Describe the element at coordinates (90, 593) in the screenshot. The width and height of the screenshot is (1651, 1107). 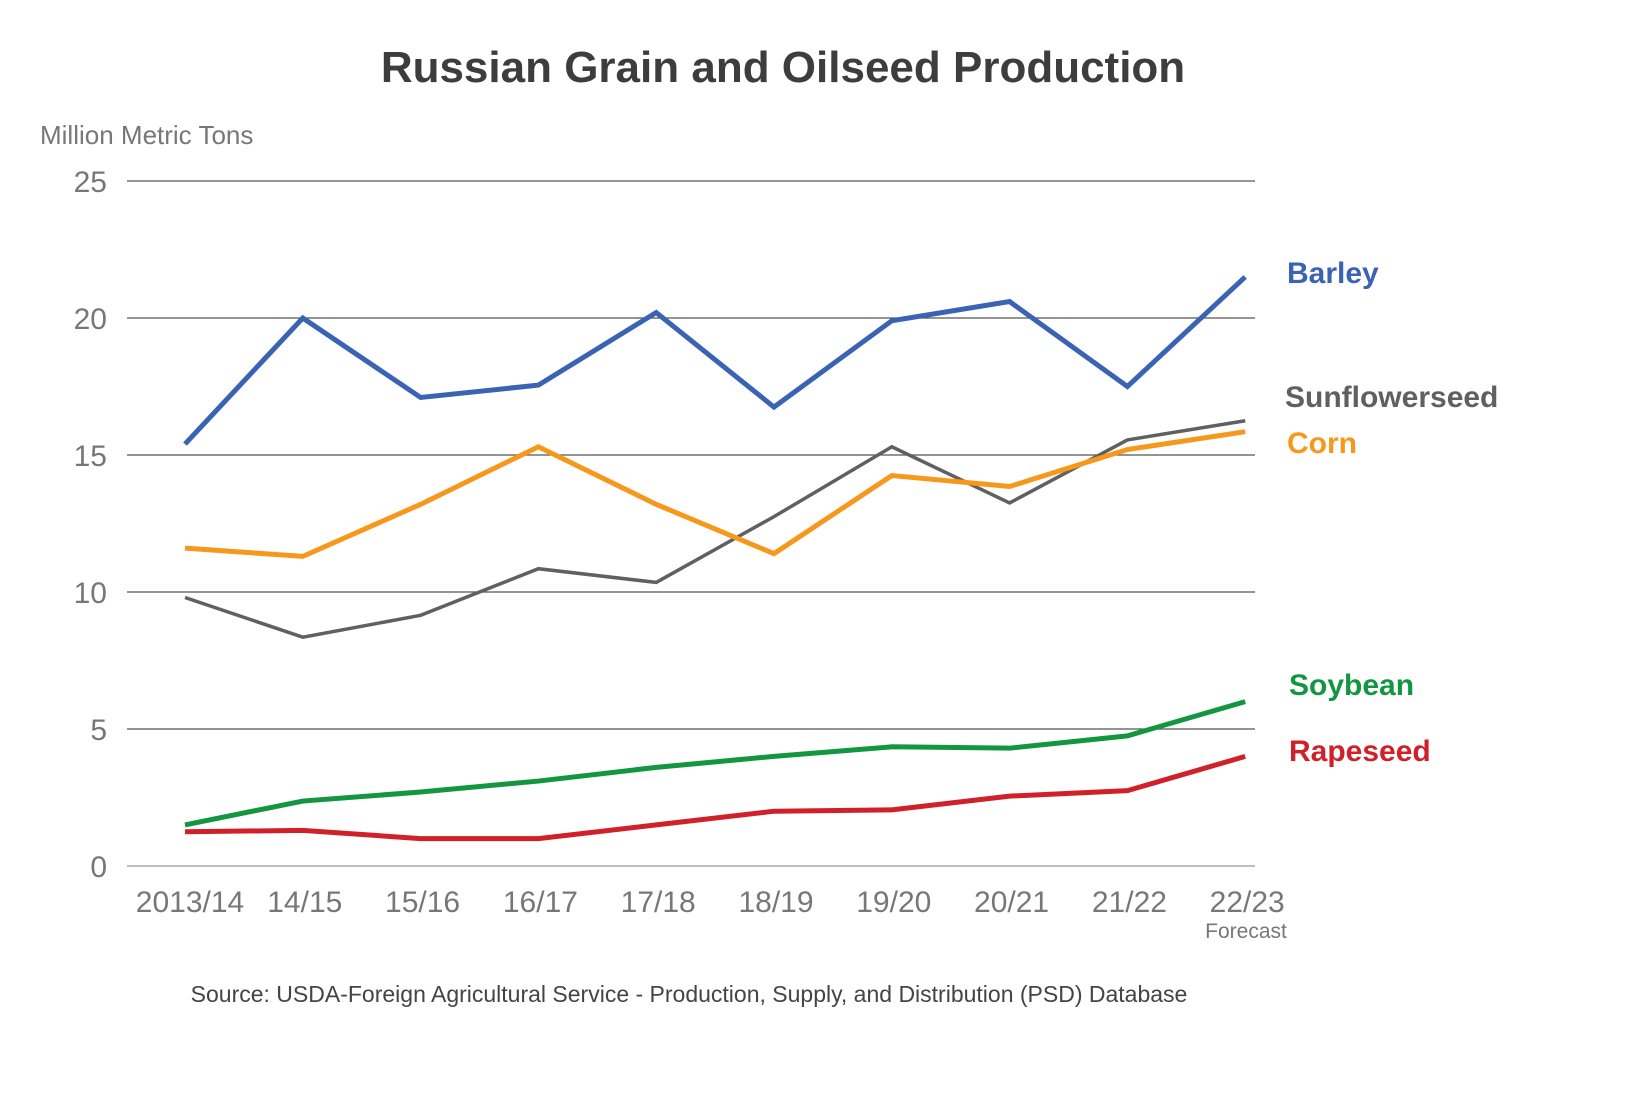
I see `y-tick-label: 10` at that location.